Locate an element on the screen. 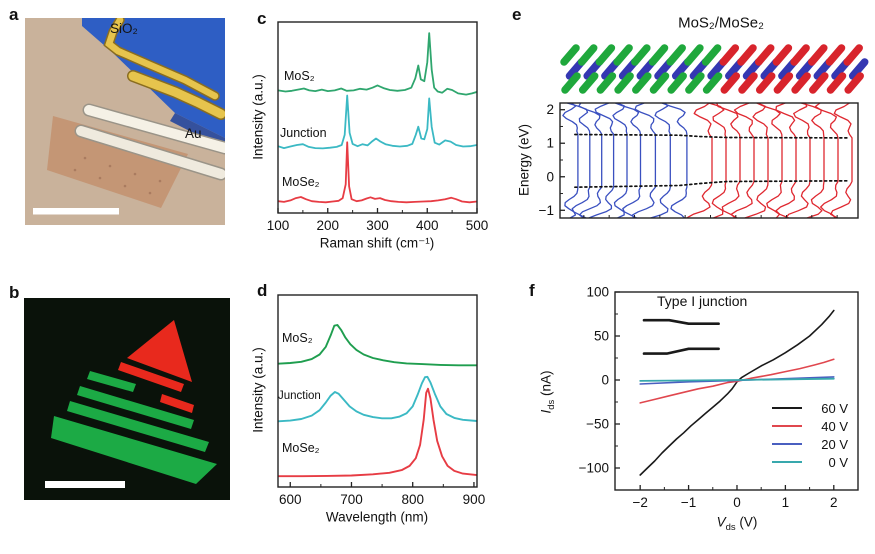 This screenshot has width=875, height=554. flake-defect-dots is located at coordinates (117, 175).